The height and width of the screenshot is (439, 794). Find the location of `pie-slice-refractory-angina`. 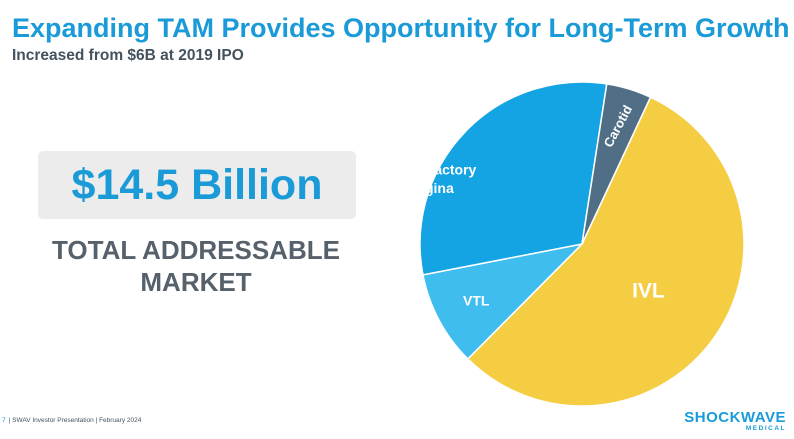

pie-slice-refractory-angina is located at coordinates (513, 178).